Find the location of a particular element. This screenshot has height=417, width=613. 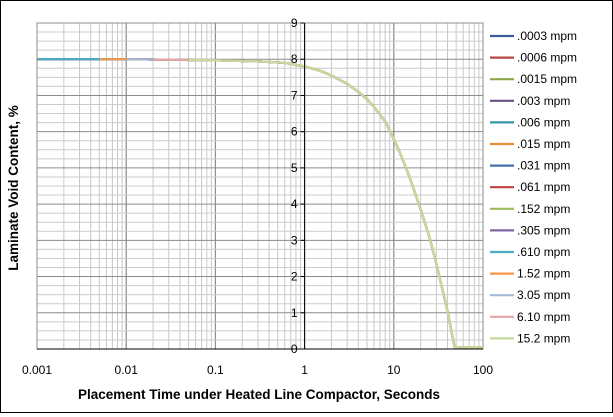

y-tick-label: 7 is located at coordinates (294, 95).